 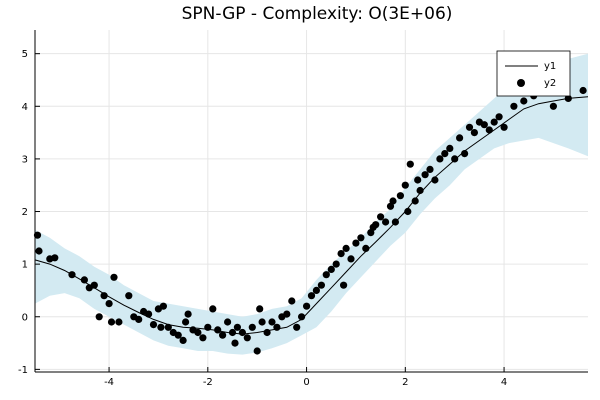 I want to click on x-tick-labels: -4 -2 0 2 4, so click(x=305, y=382).